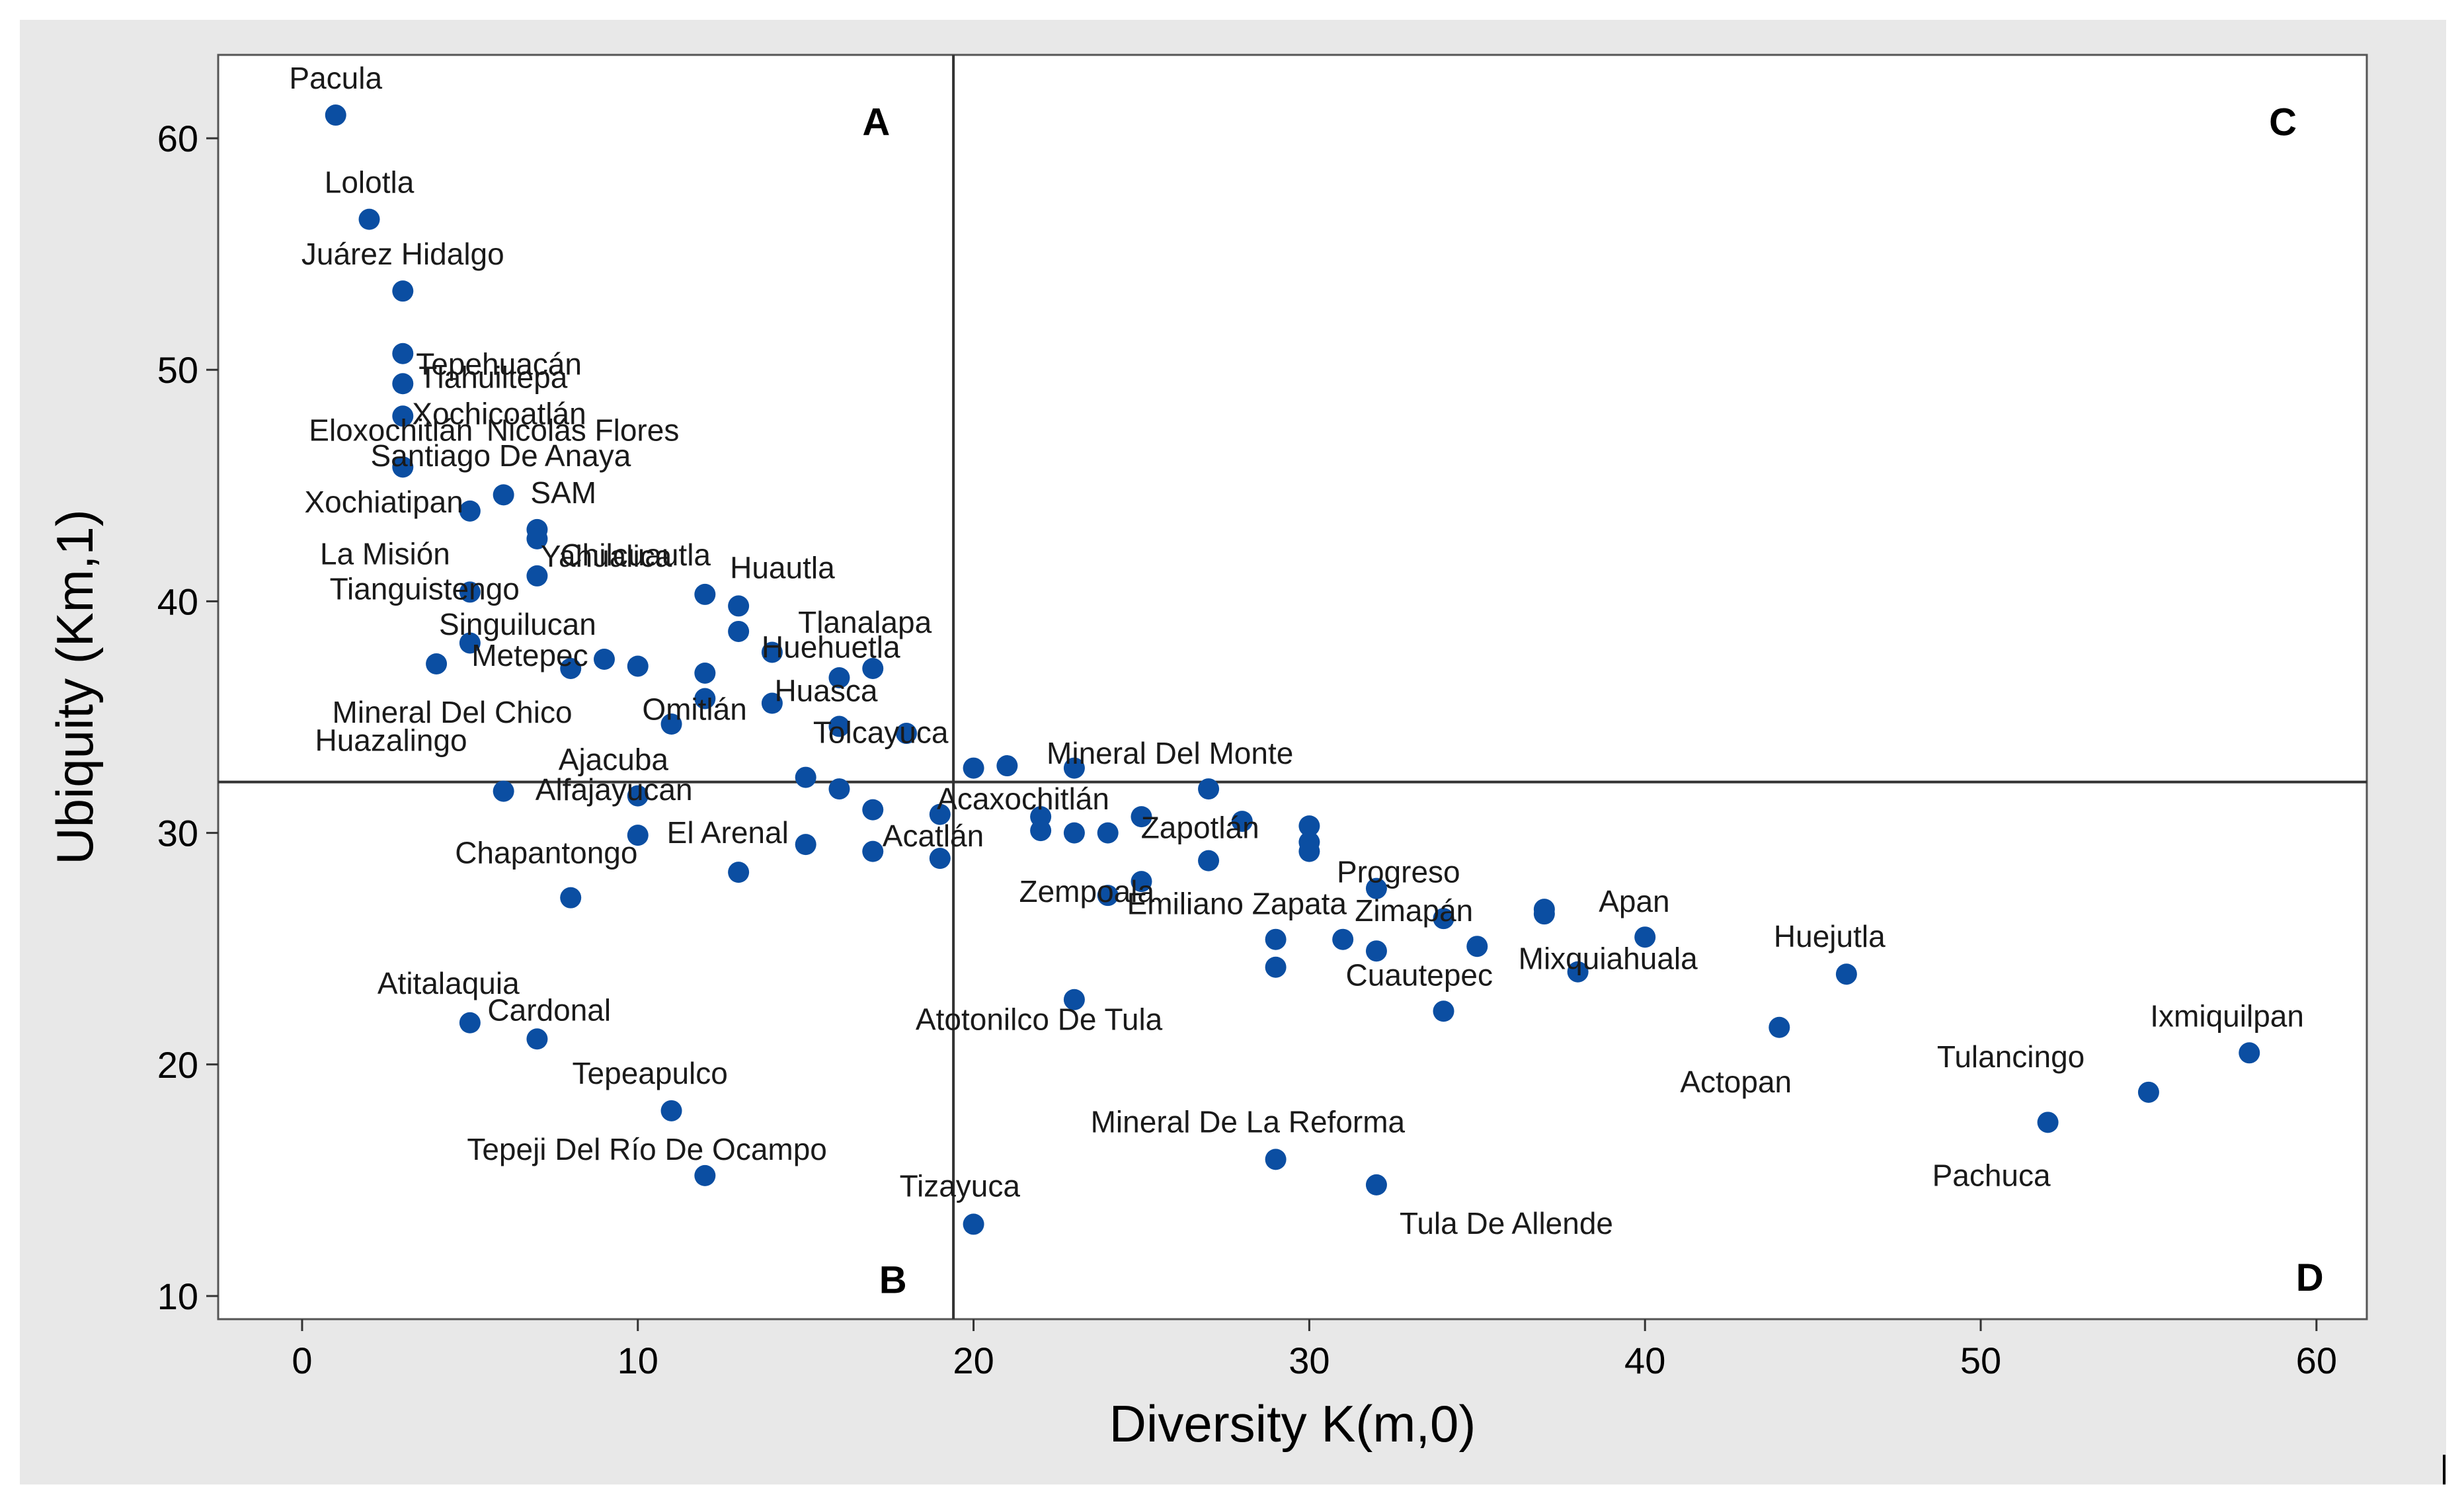  Describe the element at coordinates (499, 364) in the screenshot. I see `point-label: Tepehuacán` at that location.